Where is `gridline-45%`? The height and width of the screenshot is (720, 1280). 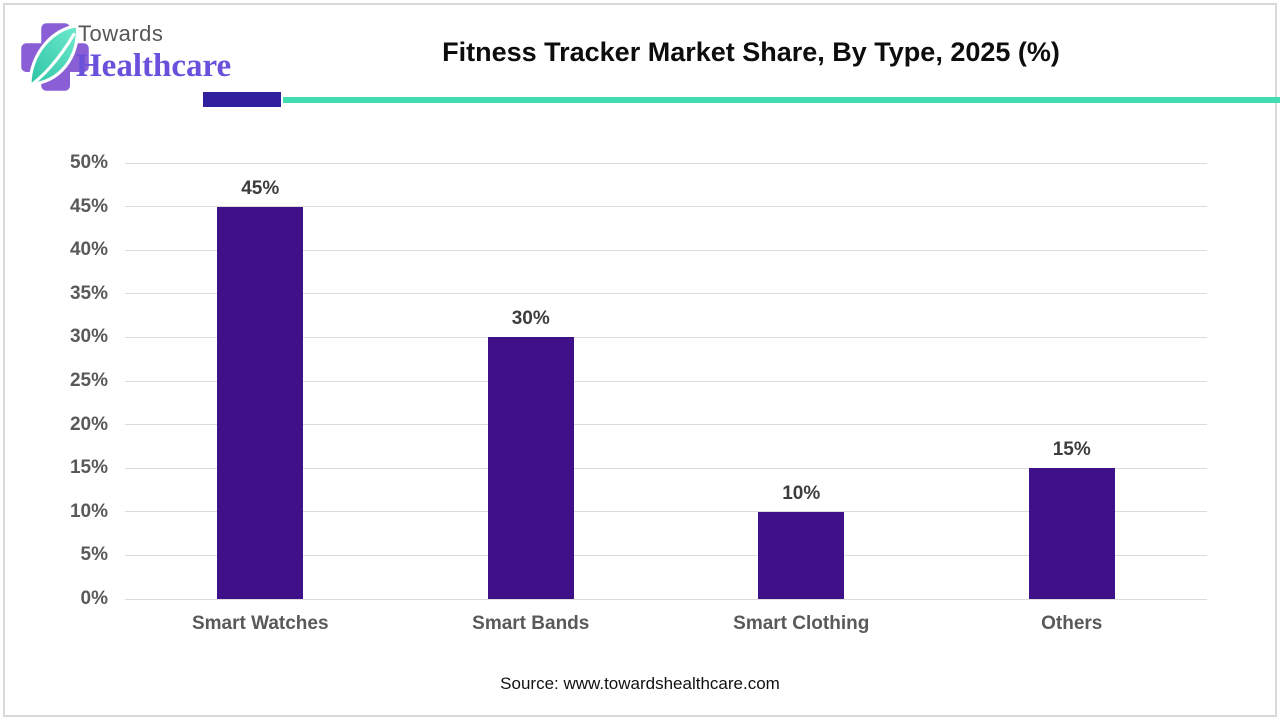
gridline-45% is located at coordinates (666, 207).